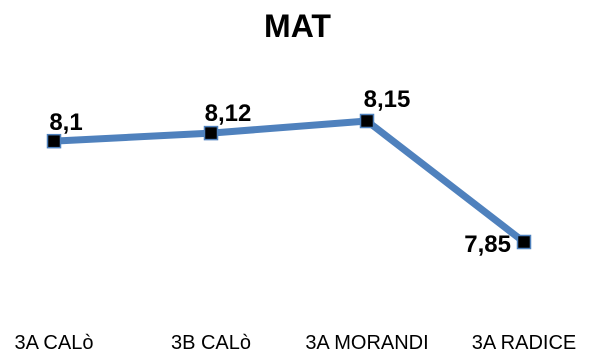 The width and height of the screenshot is (595, 358). Describe the element at coordinates (54, 343) in the screenshot. I see `x-tick-label: 3A CALò` at that location.